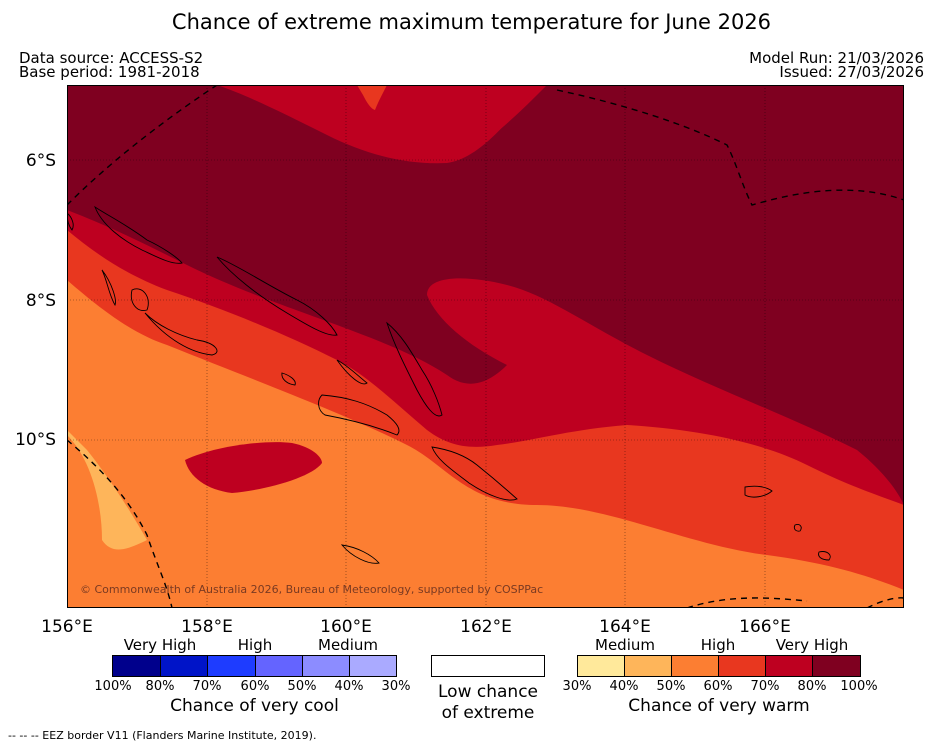  What do you see at coordinates (812, 686) in the screenshot?
I see `warm-pct-80: 80%` at bounding box center [812, 686].